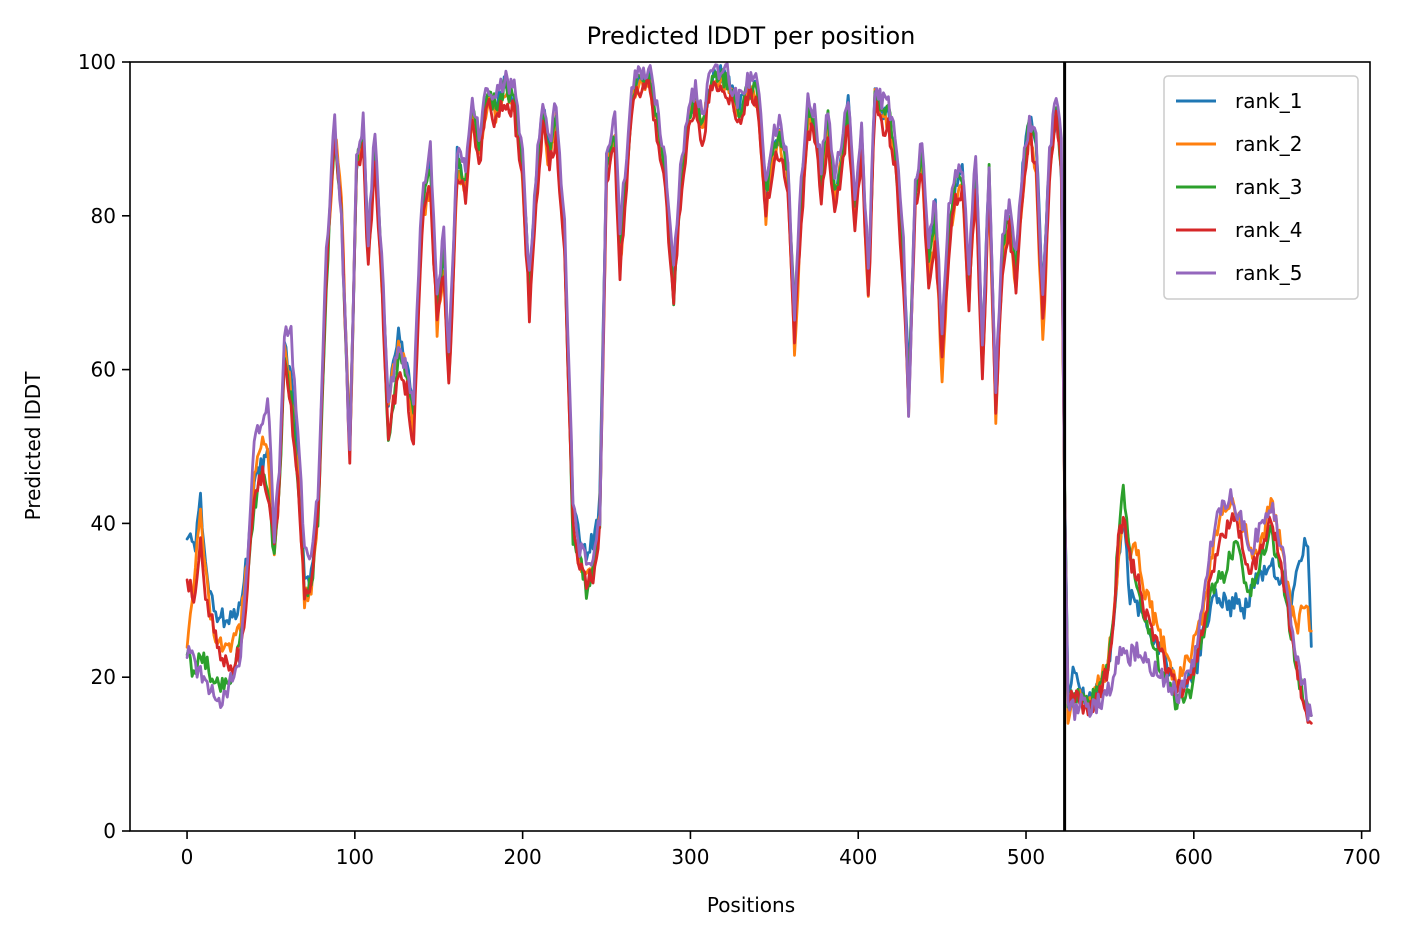  What do you see at coordinates (690, 857) in the screenshot?
I see `x-tick-label: 300` at bounding box center [690, 857].